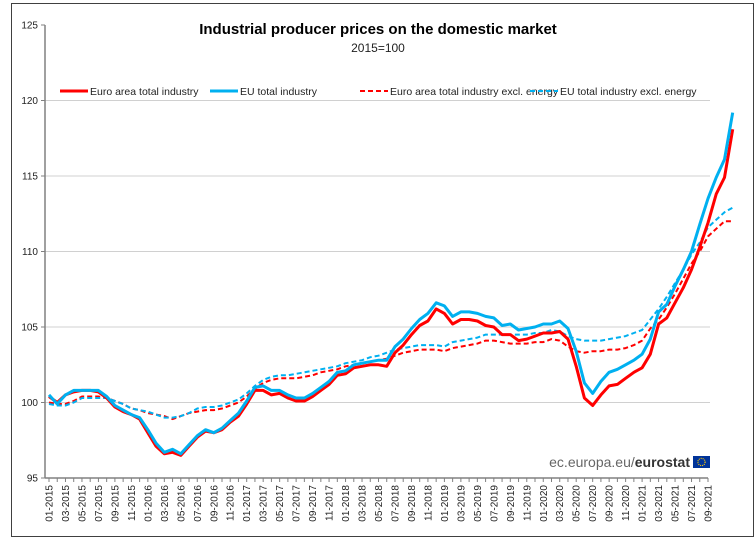 Image resolution: width=756 pixels, height=548 pixels. What do you see at coordinates (346, 503) in the screenshot?
I see `x-tick-label: 01-2018` at bounding box center [346, 503].